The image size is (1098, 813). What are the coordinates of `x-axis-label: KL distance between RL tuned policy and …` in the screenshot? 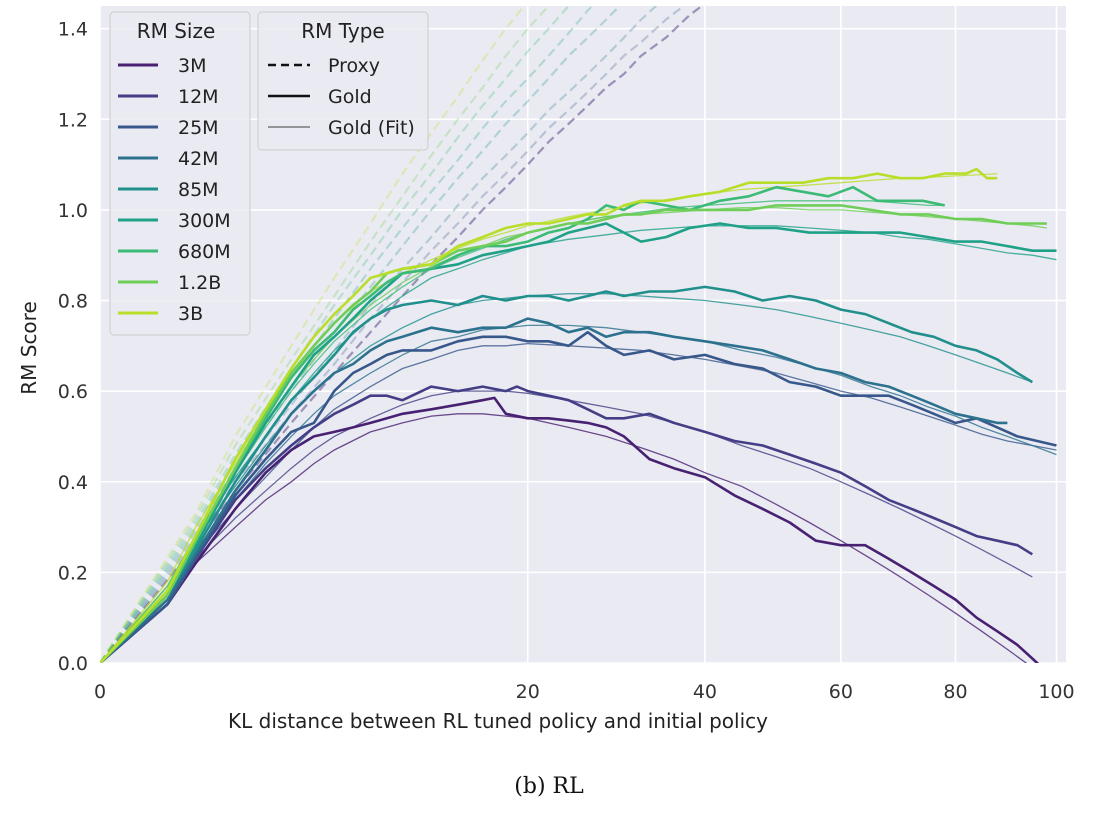 It's located at (498, 721).